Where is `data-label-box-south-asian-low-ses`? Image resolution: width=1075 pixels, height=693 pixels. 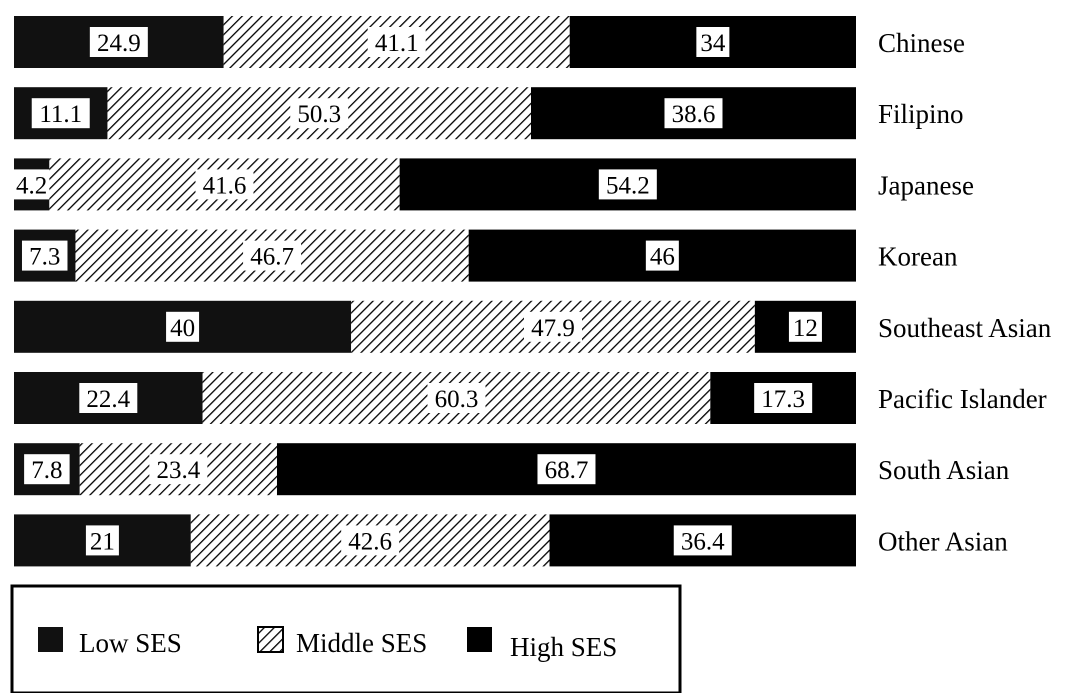 data-label-box-south-asian-low-ses is located at coordinates (47, 469).